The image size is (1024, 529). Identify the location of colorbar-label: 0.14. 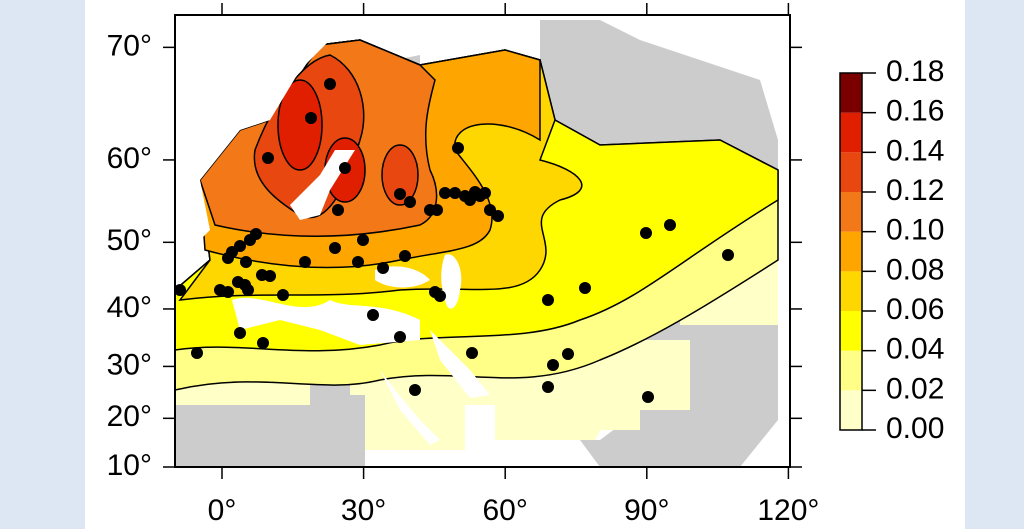
(915, 150).